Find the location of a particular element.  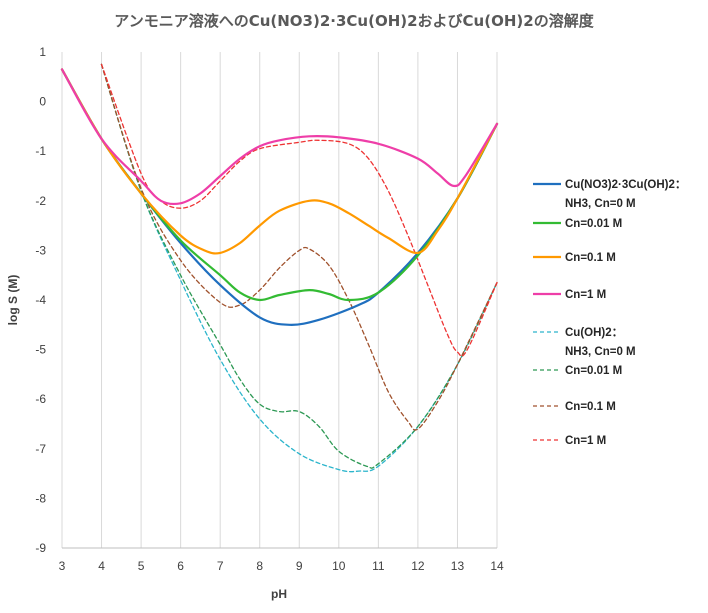

y-tick-labels: 1 0 -1 -2 -3 -4 -5 -6 -7 -8 -9 is located at coordinates (40, 300).